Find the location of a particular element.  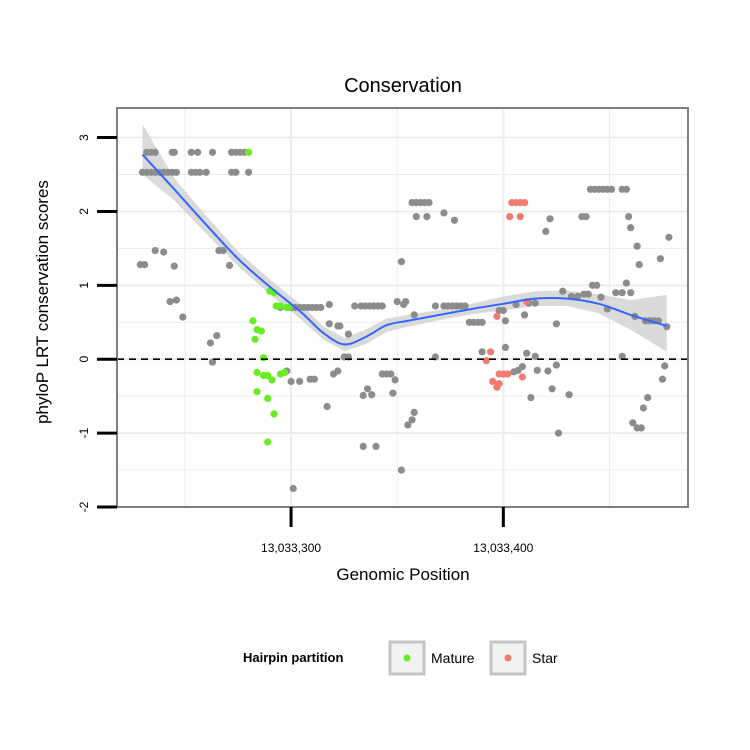

legend: Hairpin partition Mature Star is located at coordinates (400, 658).